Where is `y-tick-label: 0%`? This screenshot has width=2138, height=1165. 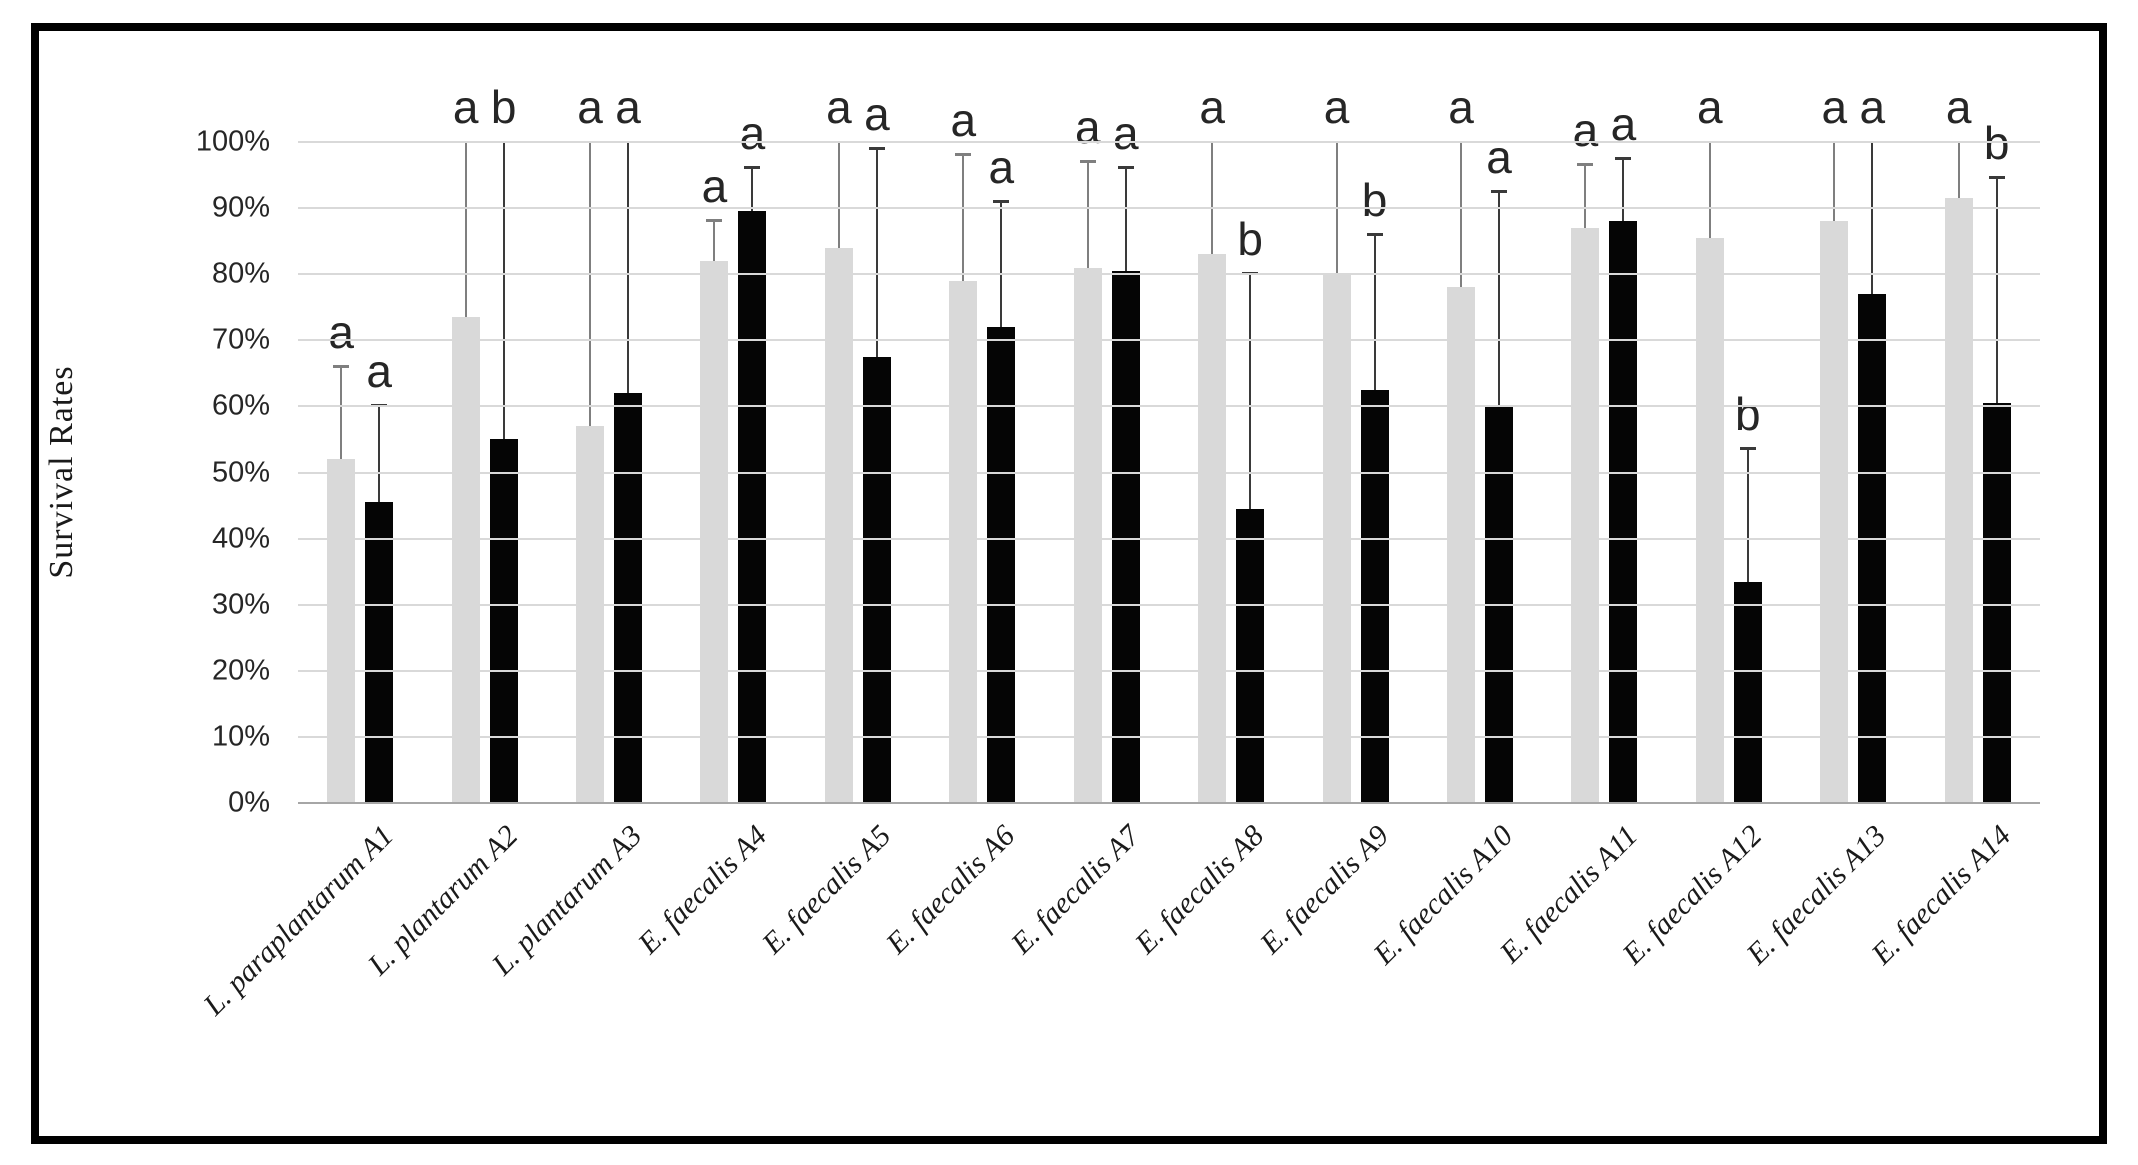
y-tick-label: 0% is located at coordinates (249, 802).